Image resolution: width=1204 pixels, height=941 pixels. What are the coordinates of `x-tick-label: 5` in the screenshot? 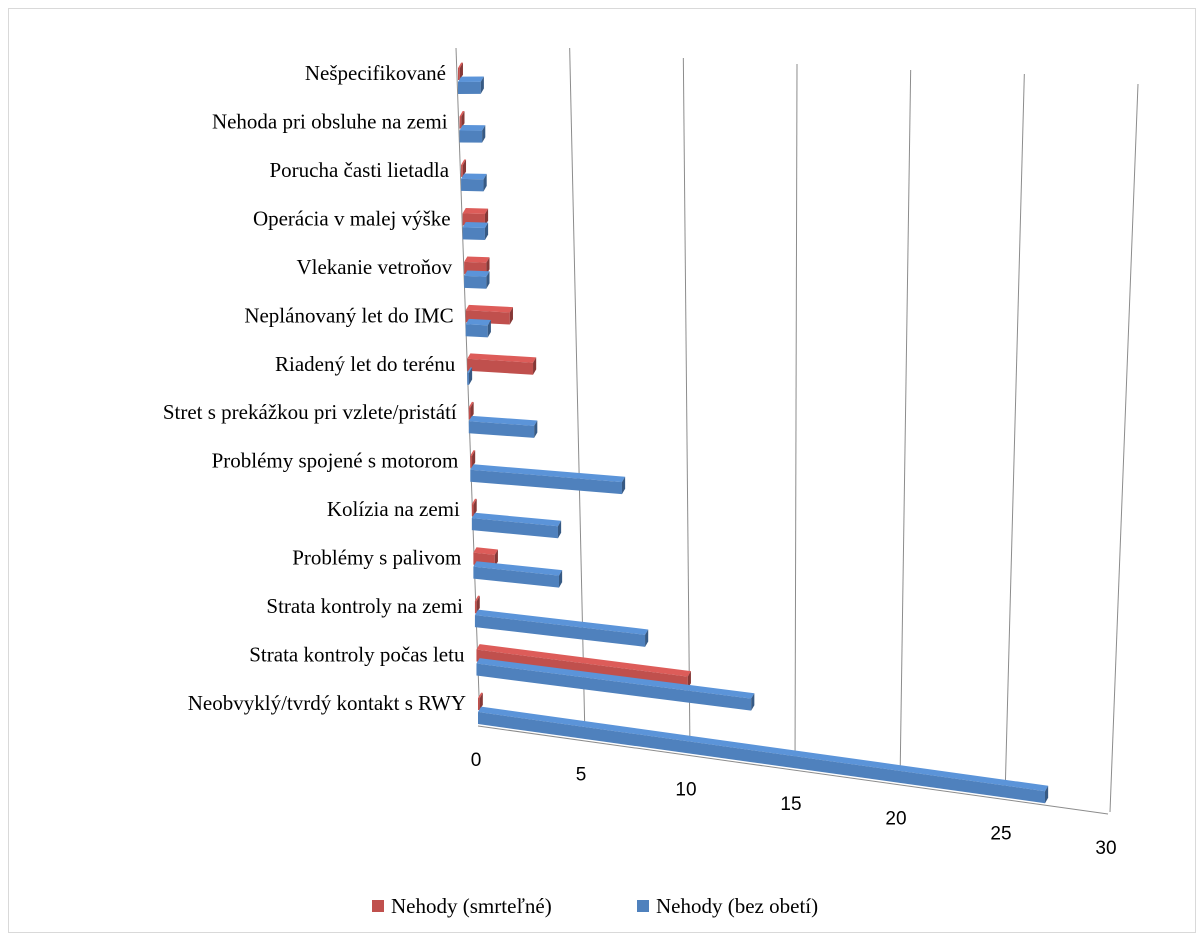 It's located at (581, 775).